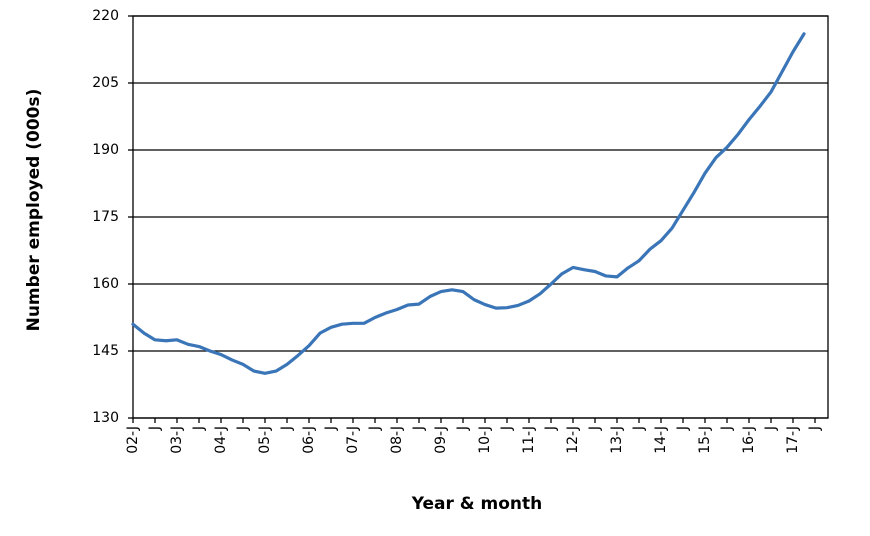 This screenshot has height=536, width=870. Describe the element at coordinates (485, 440) in the screenshot. I see `x-tick-label: 10-J` at that location.